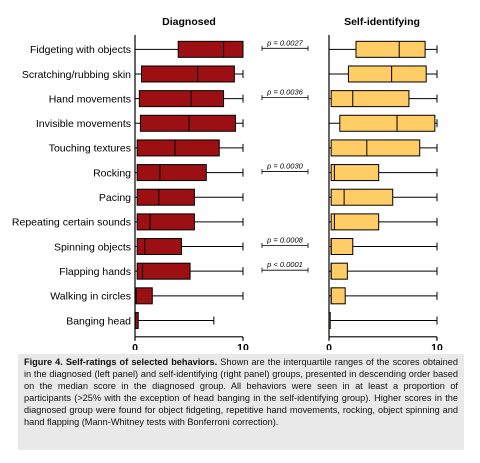  Describe the element at coordinates (329, 346) in the screenshot. I see `self-identifying-x-tick-label: 0` at that location.